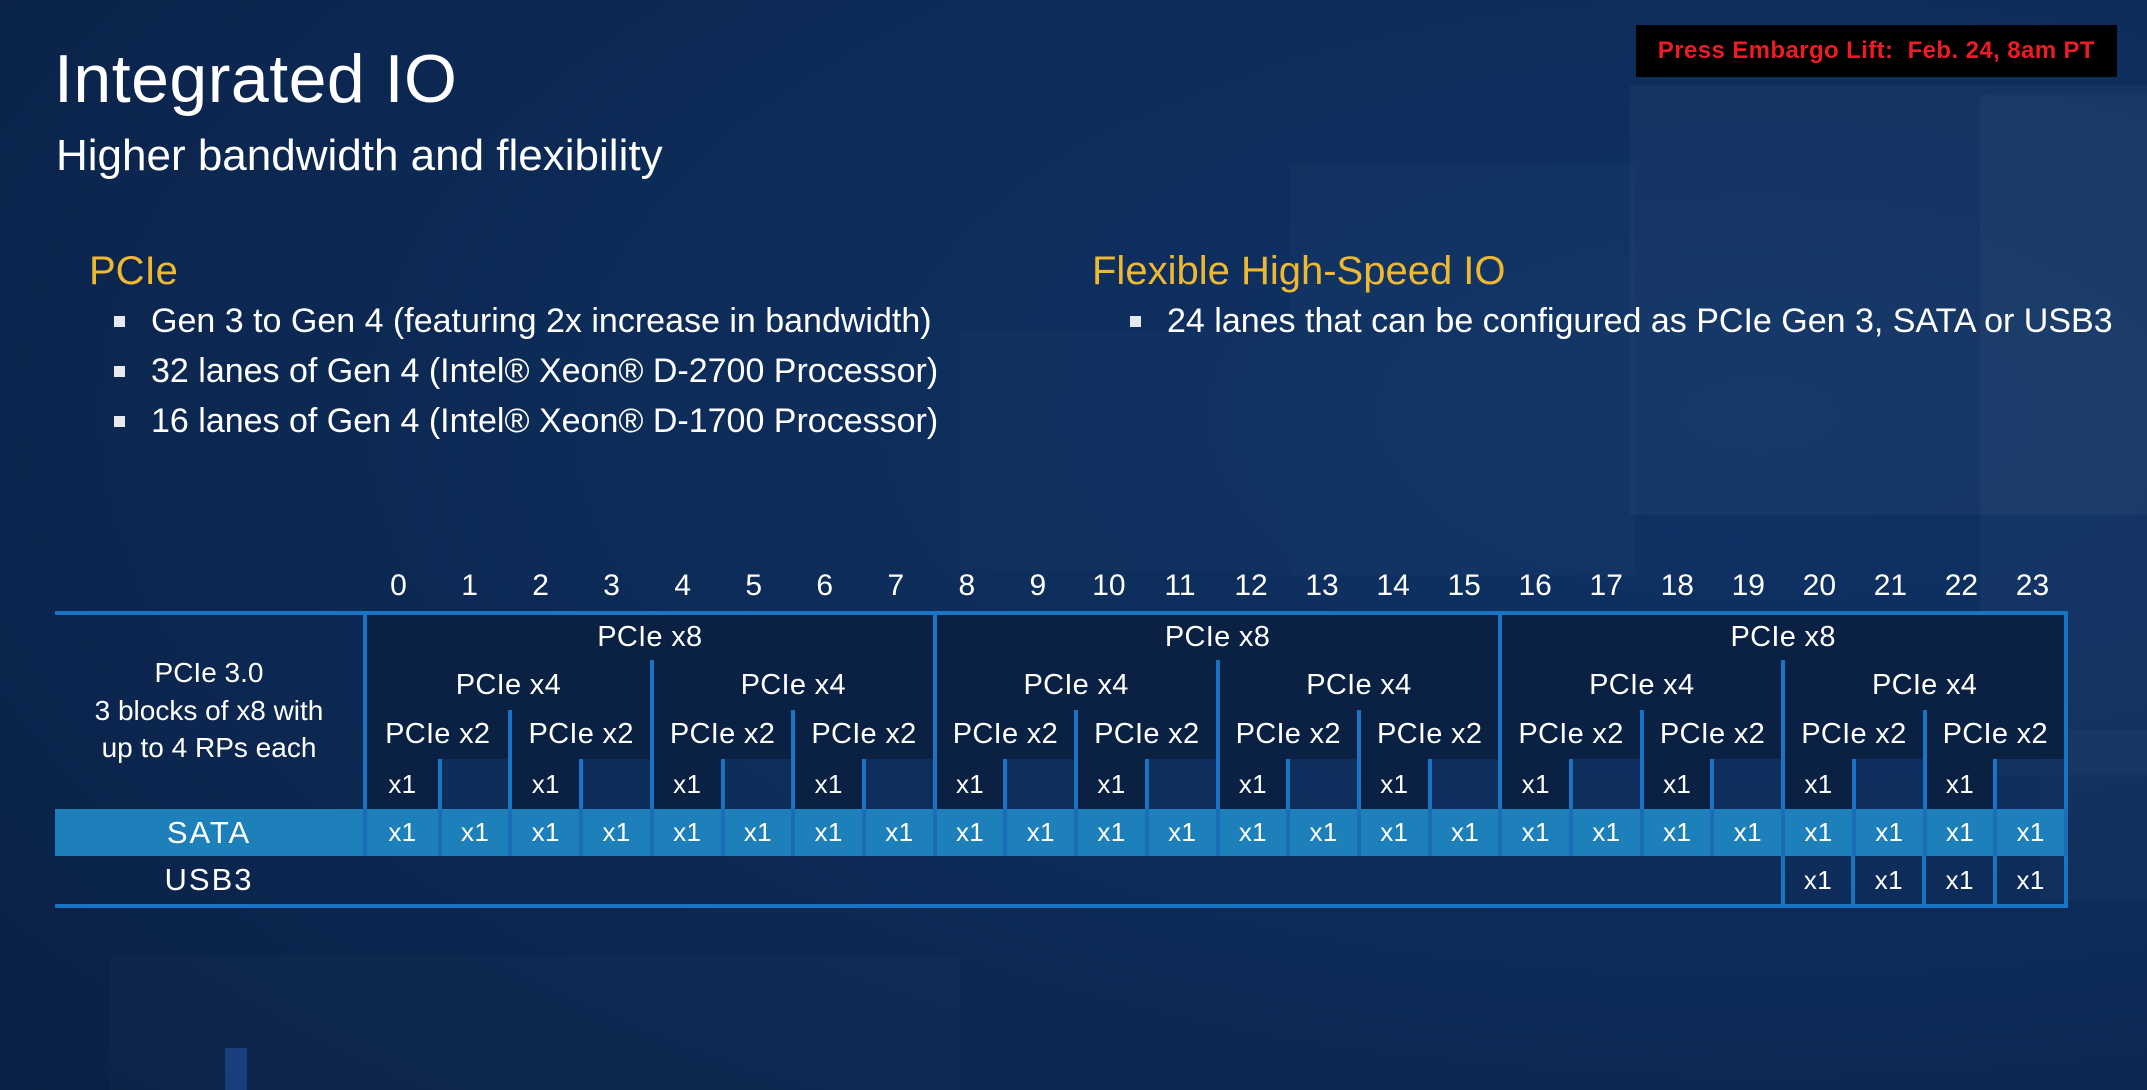 The height and width of the screenshot is (1090, 2147). I want to click on lane-number: 3, so click(611, 585).